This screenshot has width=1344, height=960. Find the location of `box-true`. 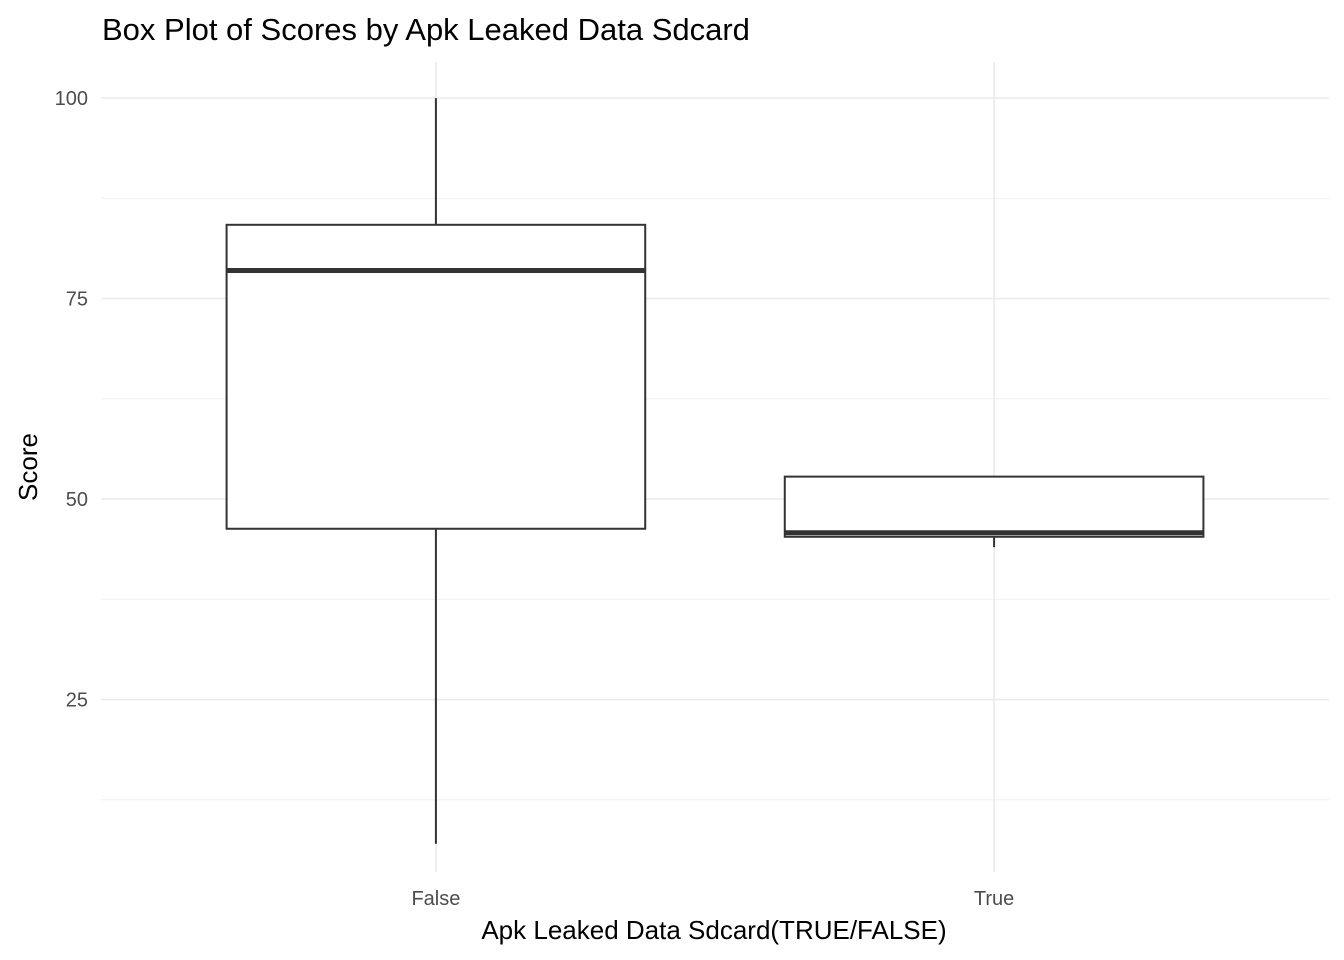

box-true is located at coordinates (994, 511).